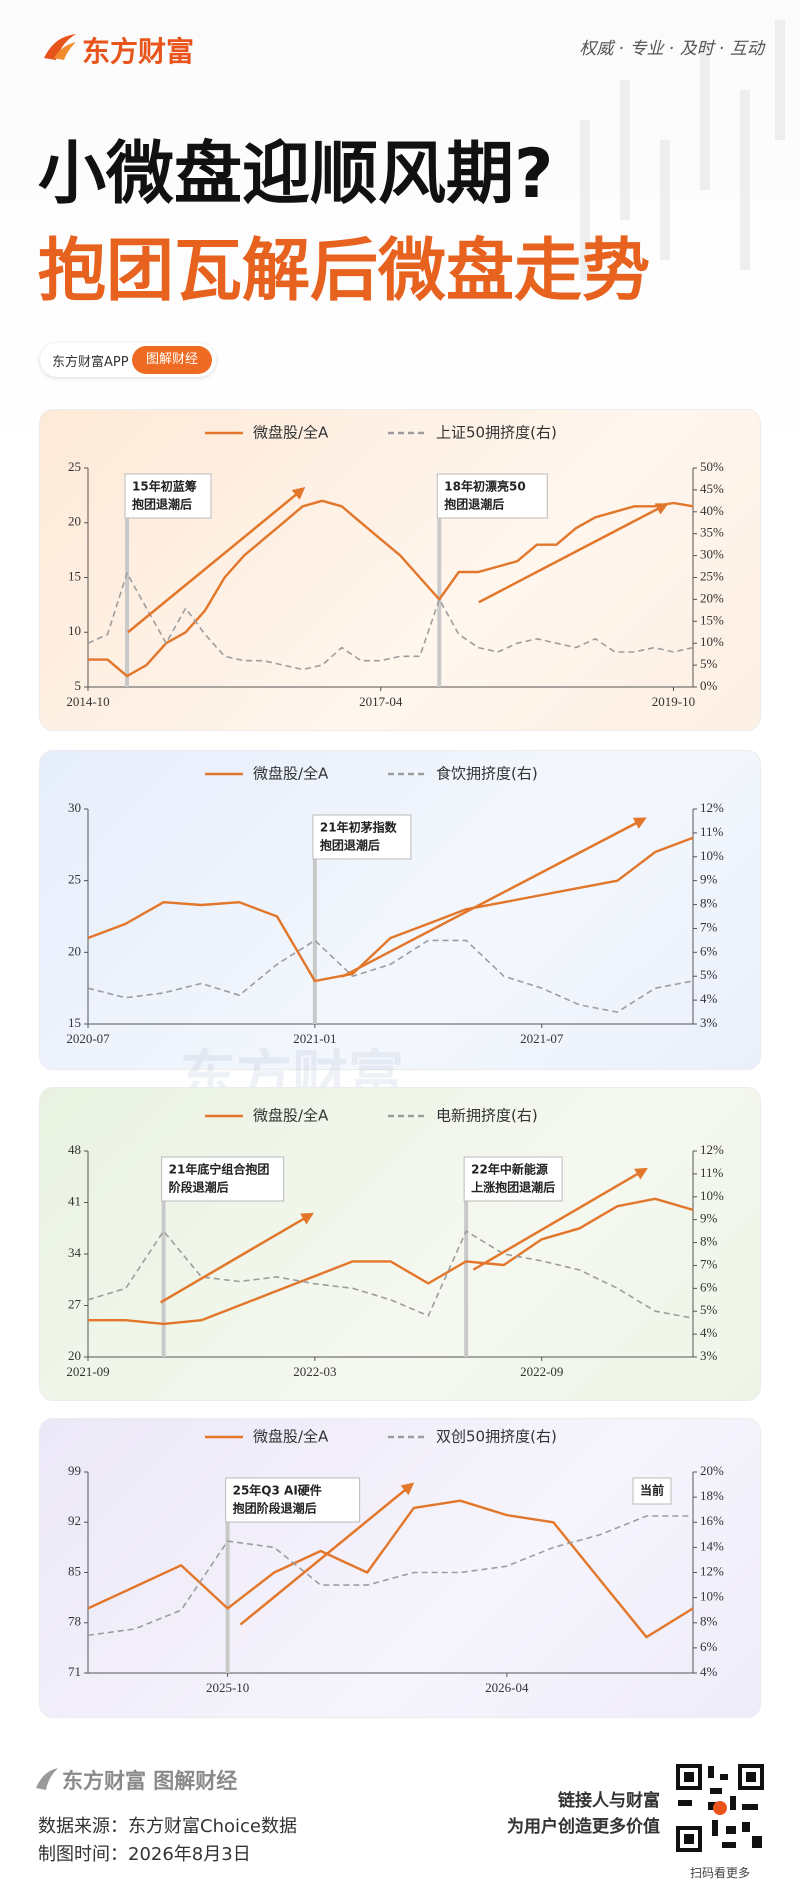 The image size is (800, 1898). Describe the element at coordinates (87, 701) in the screenshot. I see `x-tick-label: 2014-10` at that location.